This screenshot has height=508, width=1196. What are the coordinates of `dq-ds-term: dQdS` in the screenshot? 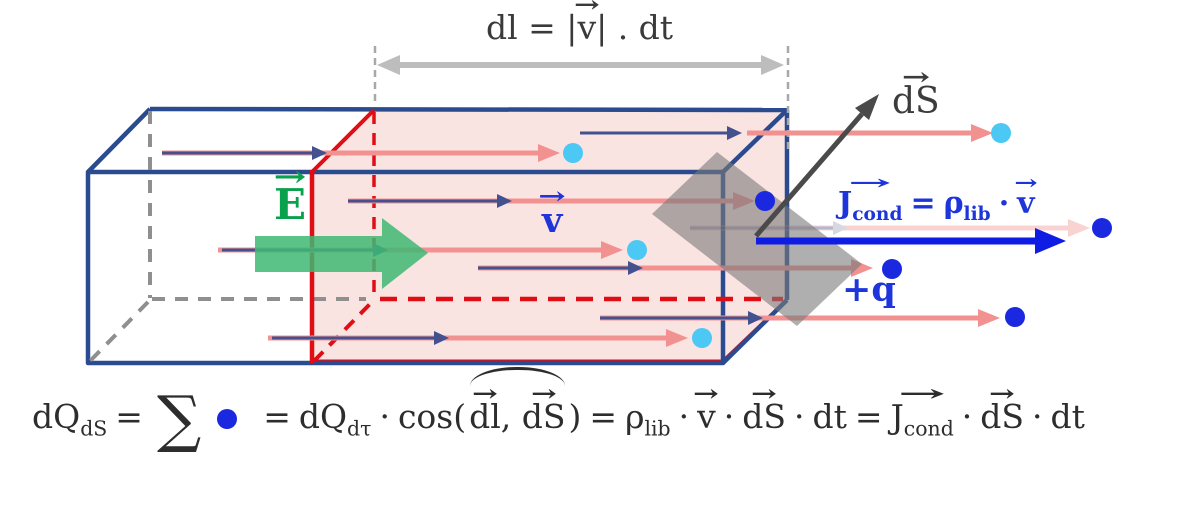 It's located at (70, 419).